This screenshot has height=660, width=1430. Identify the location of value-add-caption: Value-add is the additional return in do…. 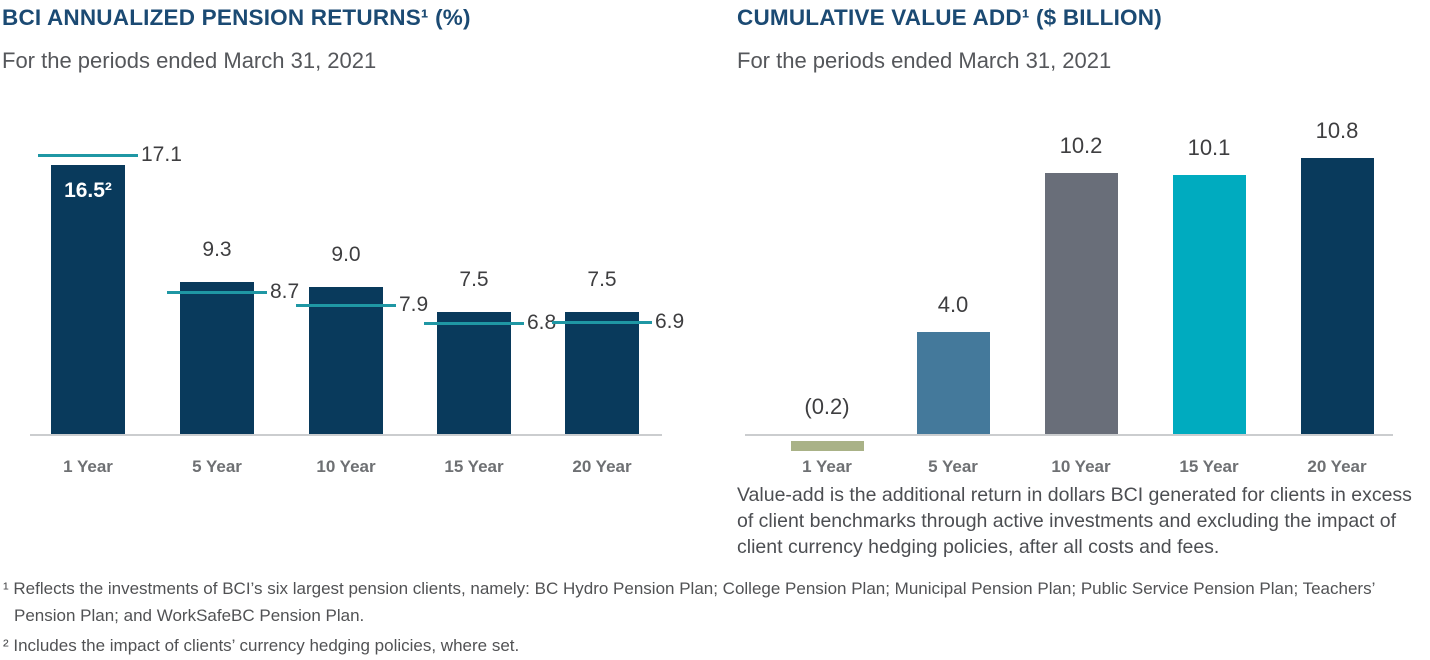
(1074, 521).